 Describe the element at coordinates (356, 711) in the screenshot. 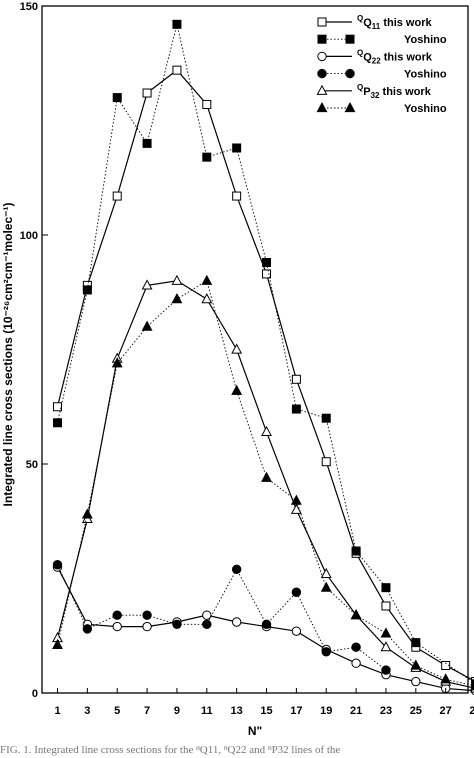

I see `x-tick-label: 21` at that location.